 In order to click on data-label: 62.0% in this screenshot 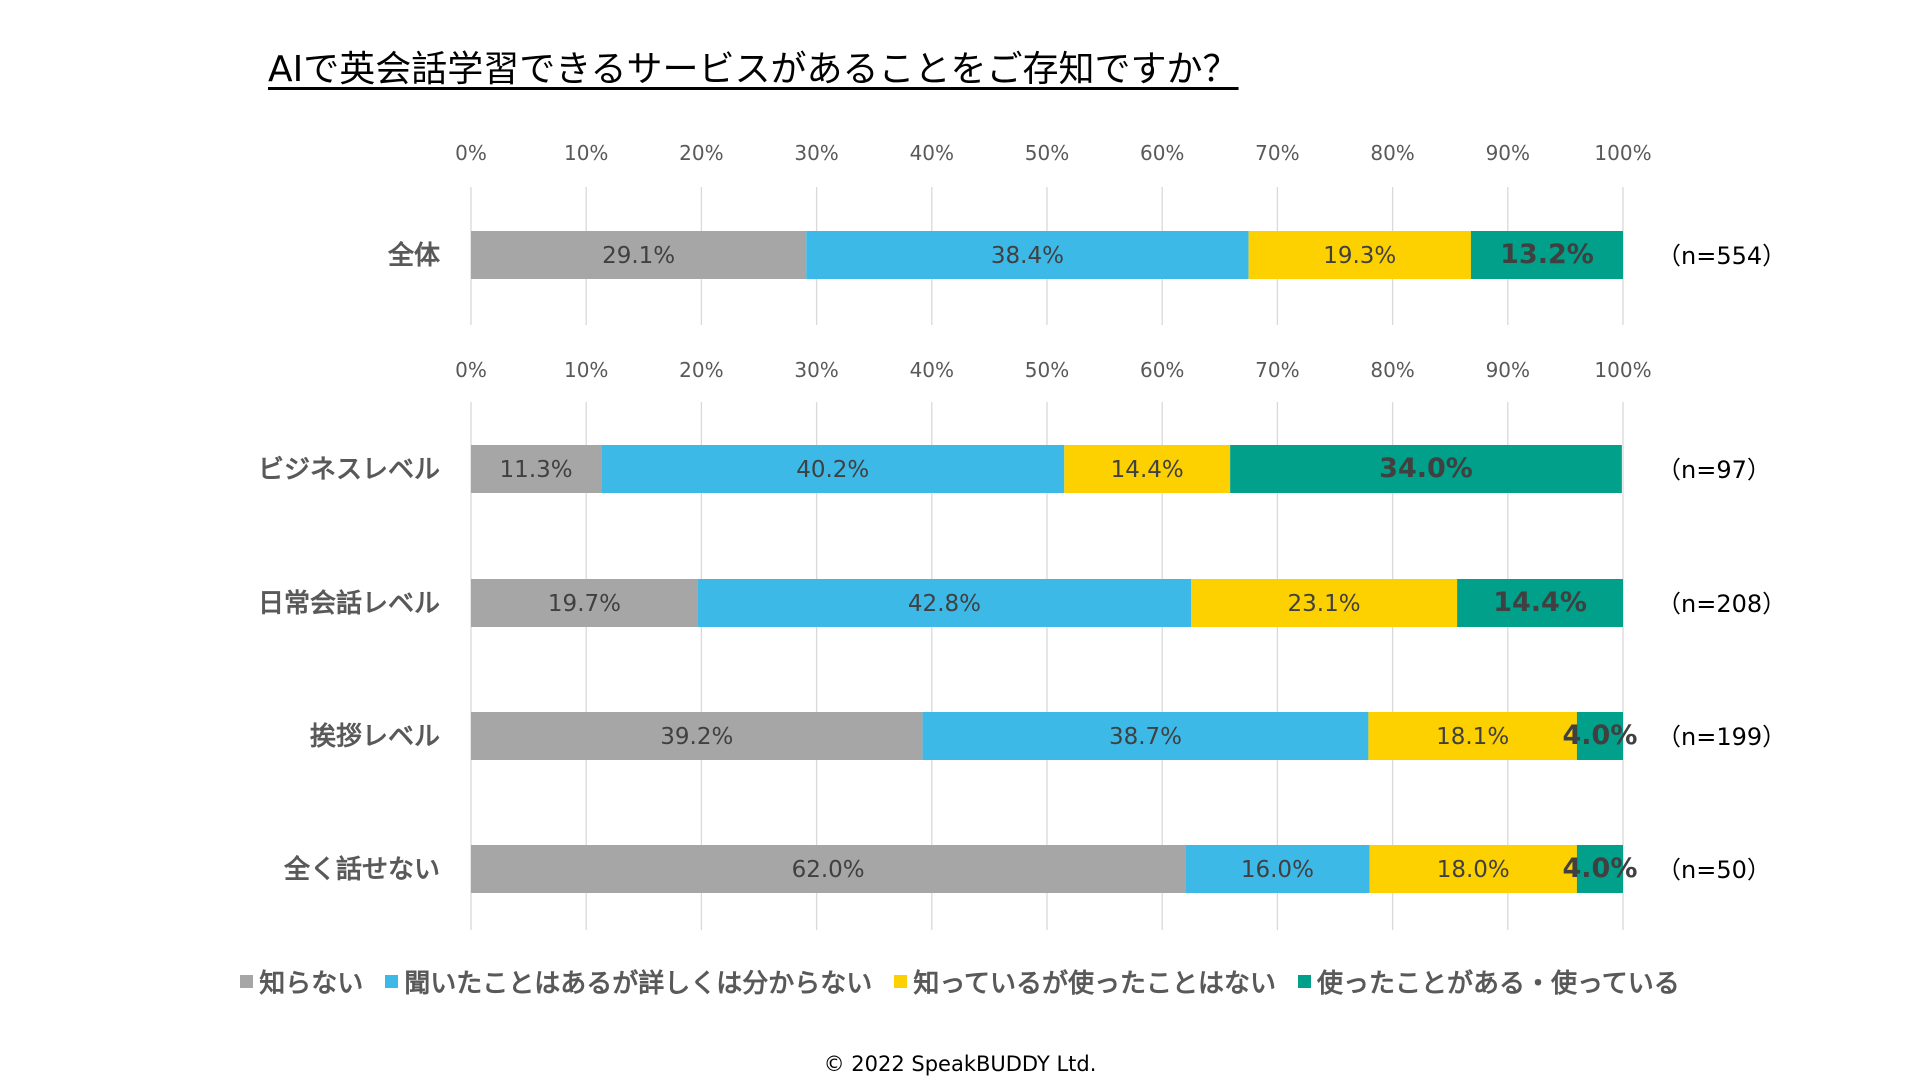, I will do `click(828, 870)`.